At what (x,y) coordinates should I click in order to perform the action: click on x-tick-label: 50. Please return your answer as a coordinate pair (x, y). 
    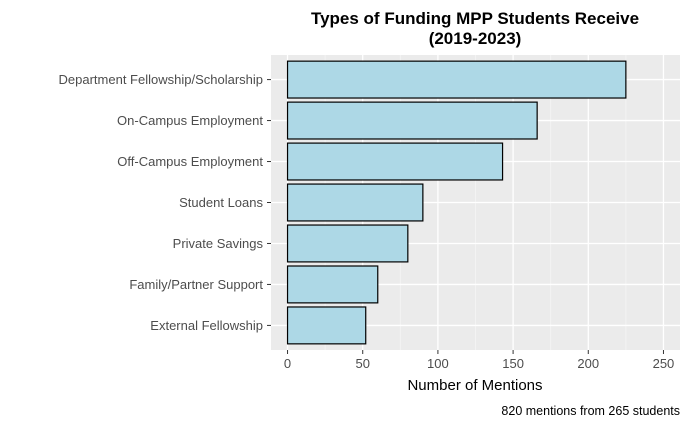
    Looking at the image, I should click on (362, 363).